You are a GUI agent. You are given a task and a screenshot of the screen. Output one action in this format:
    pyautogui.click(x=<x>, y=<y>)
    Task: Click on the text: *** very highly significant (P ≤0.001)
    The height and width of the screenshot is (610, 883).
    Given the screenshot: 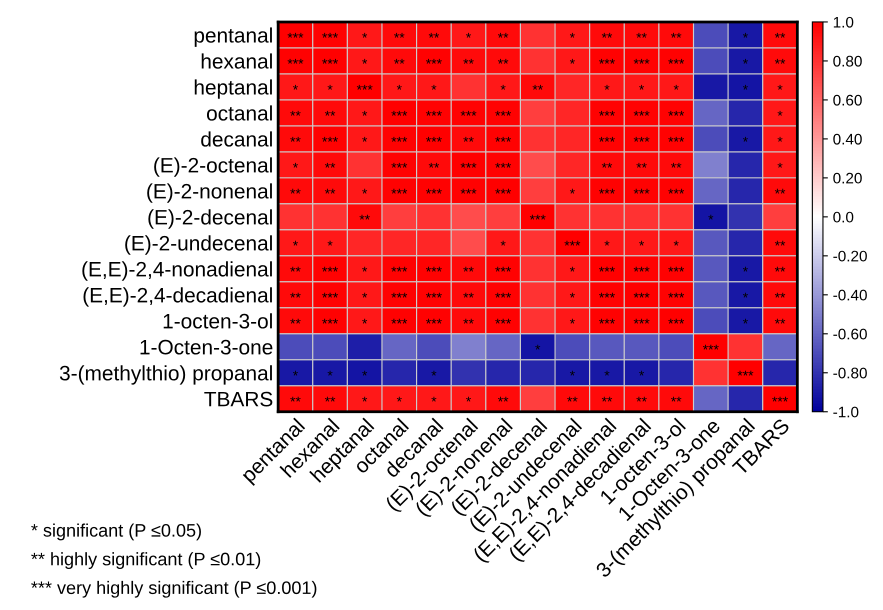 What is the action you would take?
    pyautogui.click(x=173, y=589)
    